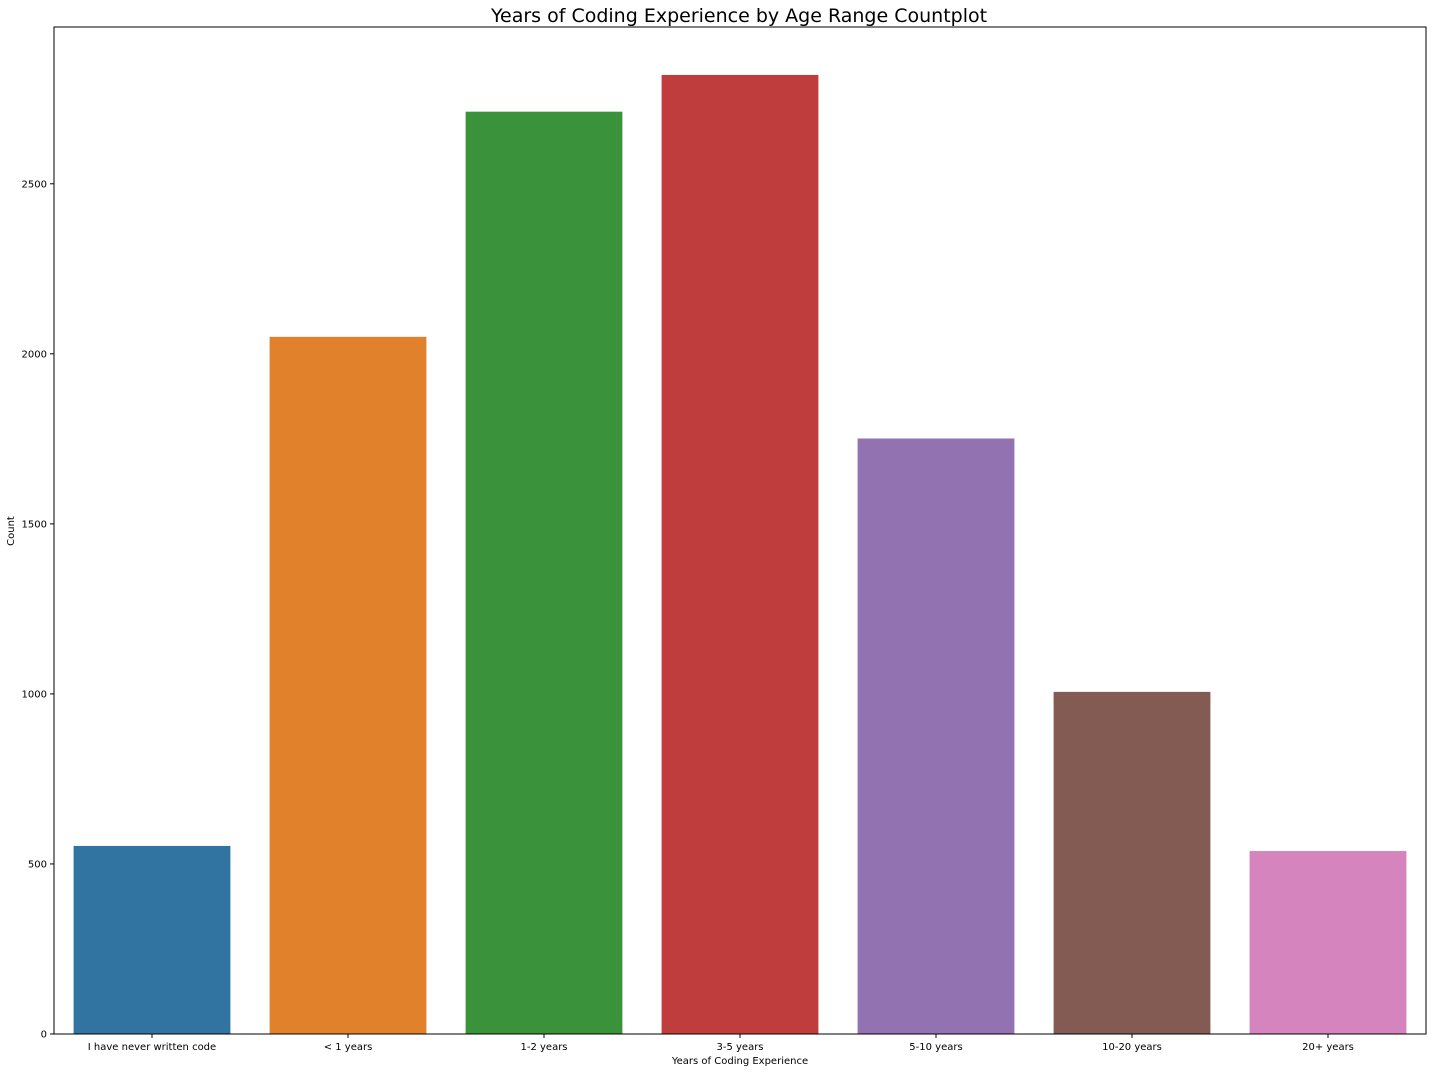 Image resolution: width=1432 pixels, height=1072 pixels. What do you see at coordinates (1132, 1047) in the screenshot?
I see `x-tick-label: 10-20 years` at bounding box center [1132, 1047].